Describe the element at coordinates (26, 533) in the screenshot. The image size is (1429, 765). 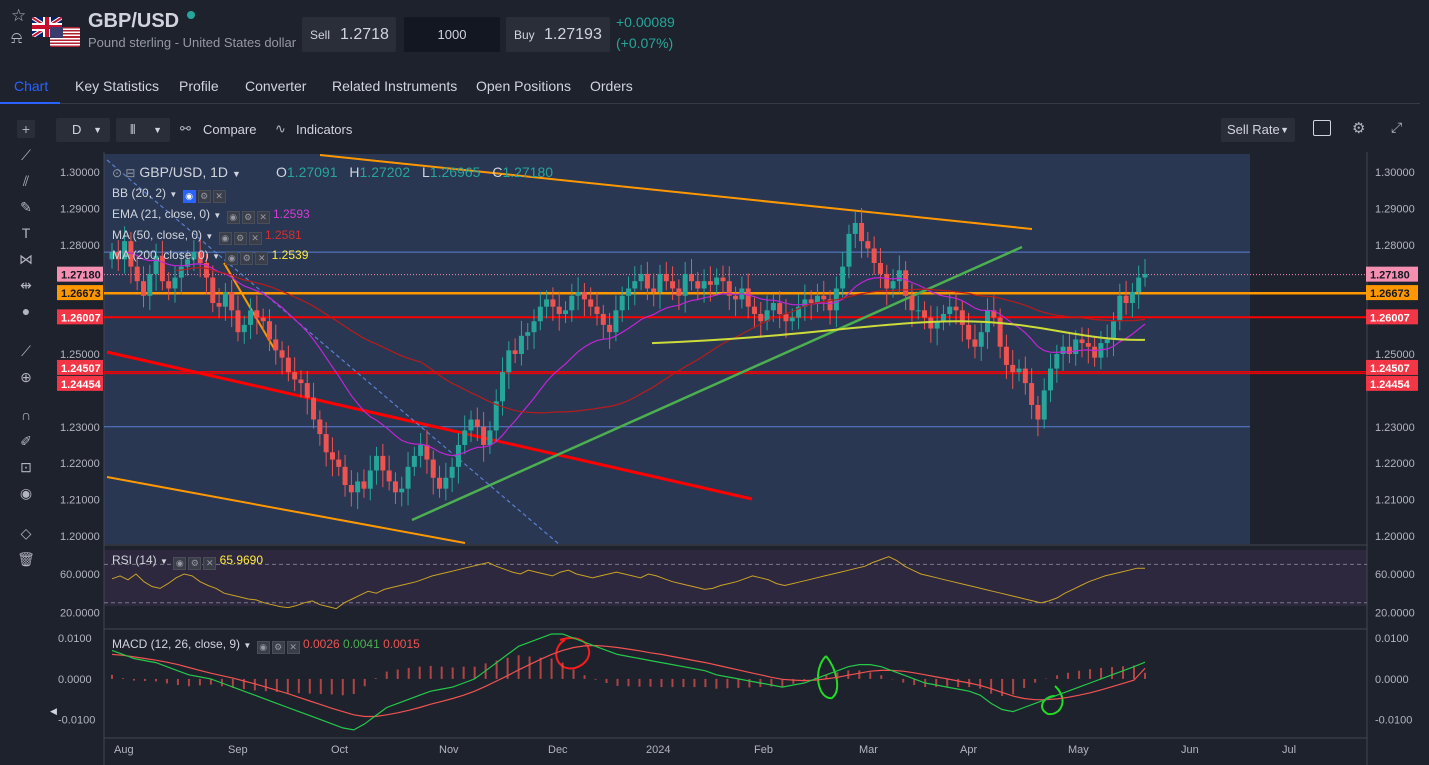
I see `layers-icon: ◇` at that location.